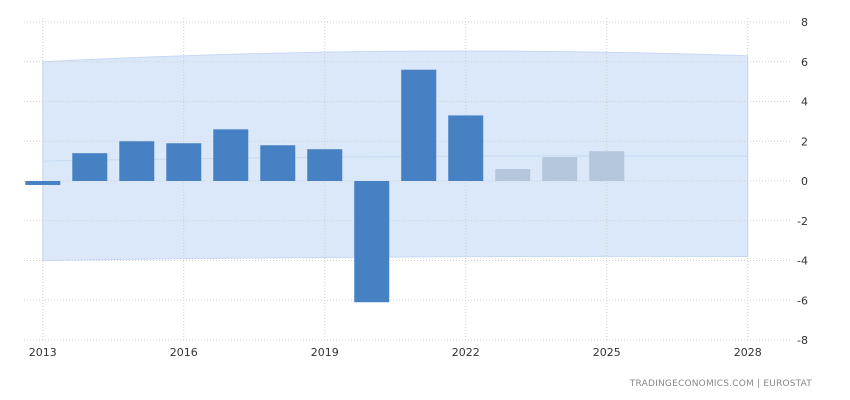 The width and height of the screenshot is (850, 400). I want to click on y-tick-label: 4, so click(804, 102).